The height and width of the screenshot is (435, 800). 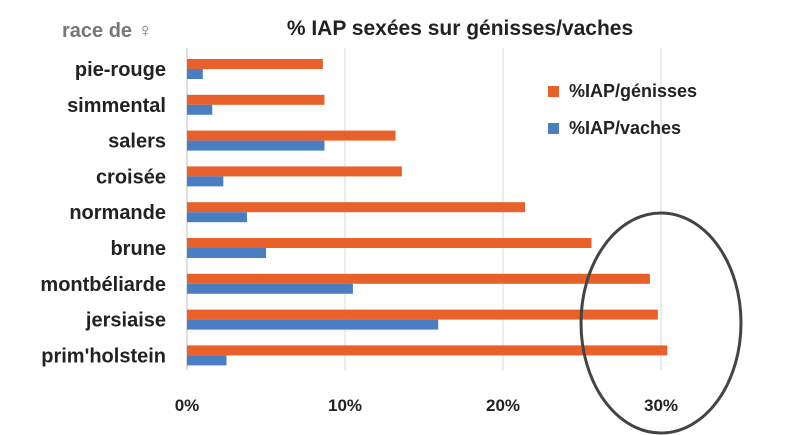 I want to click on legend-label: %IAP/vaches, so click(x=625, y=128).